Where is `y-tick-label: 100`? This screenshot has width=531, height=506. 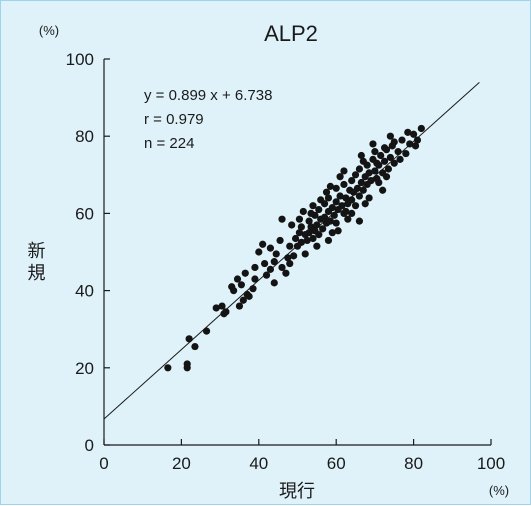
y-tick-label: 100 is located at coordinates (80, 59).